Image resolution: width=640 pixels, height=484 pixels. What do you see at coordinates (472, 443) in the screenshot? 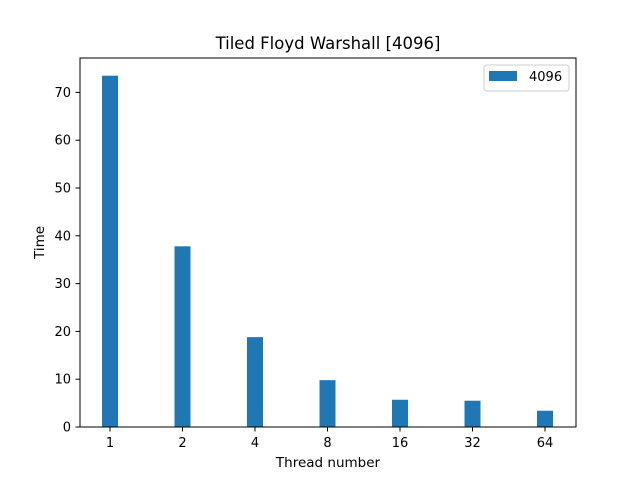
I see `x-tick-label-32: 32` at bounding box center [472, 443].